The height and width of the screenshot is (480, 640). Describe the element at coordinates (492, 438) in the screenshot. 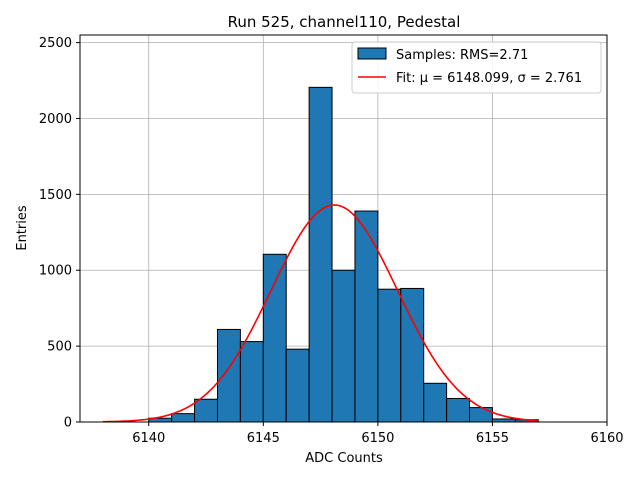

I see `x-tick-label: 6155` at that location.